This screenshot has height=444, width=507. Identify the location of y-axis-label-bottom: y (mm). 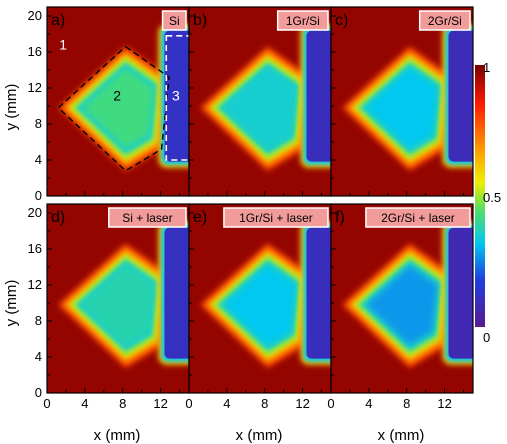
(11, 303).